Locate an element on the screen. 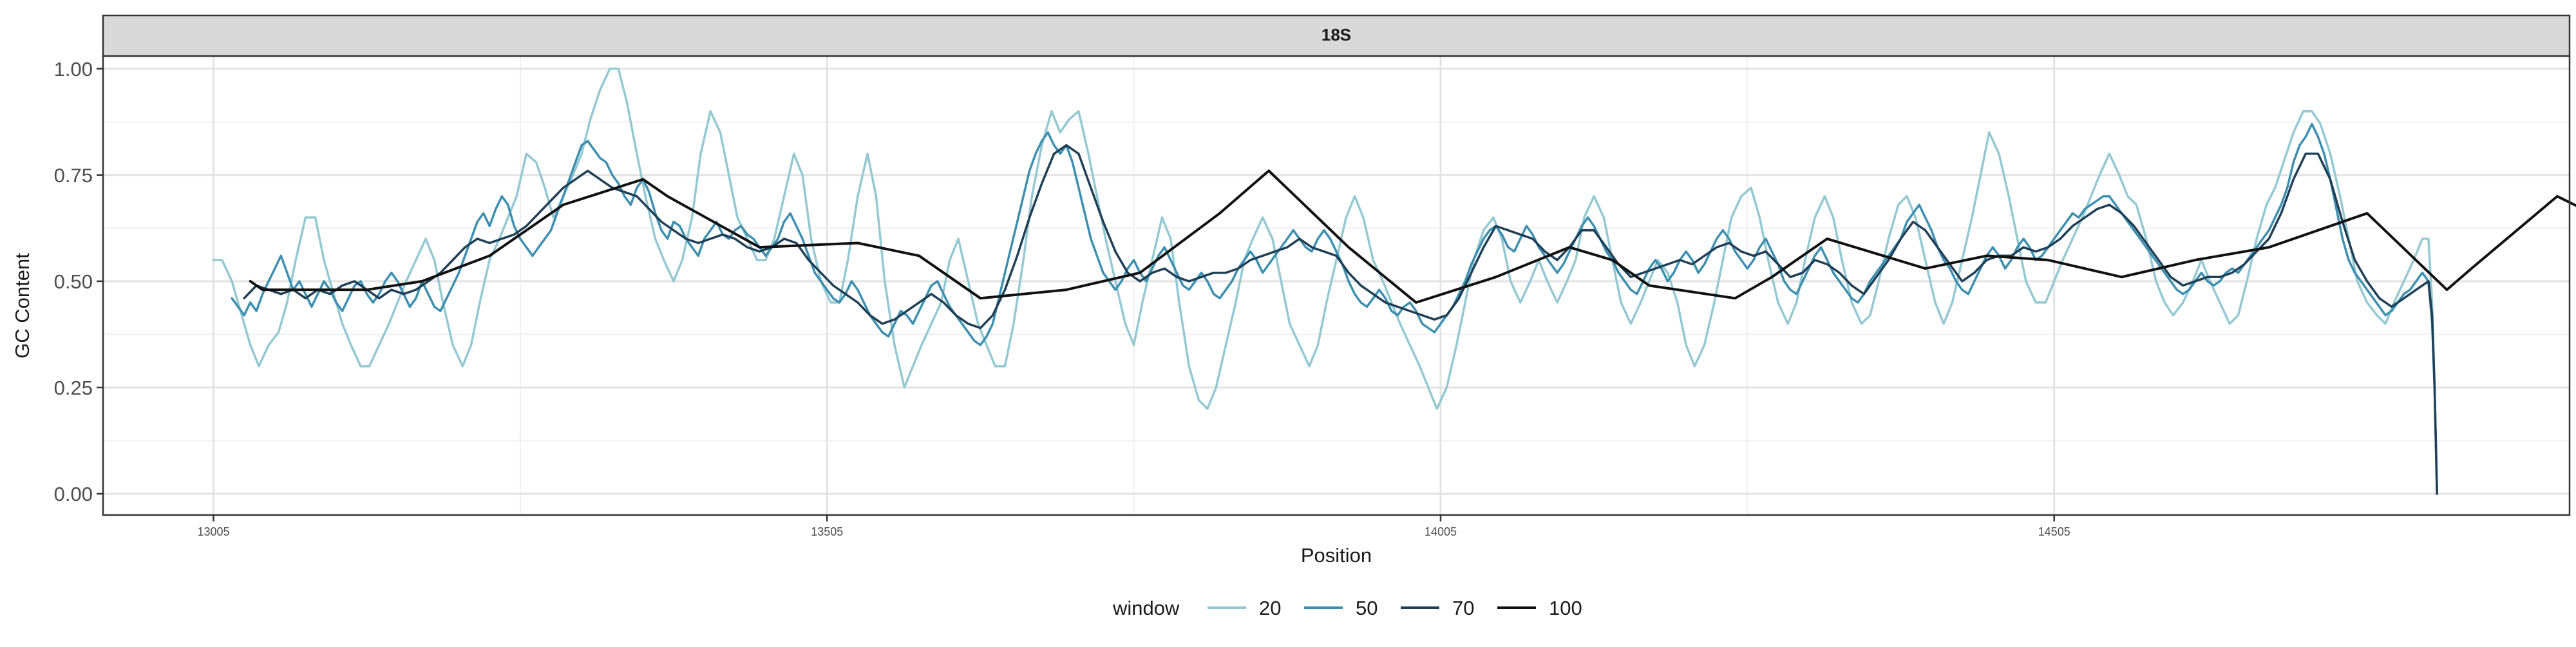  x-tick-label: 14505 is located at coordinates (2054, 531).